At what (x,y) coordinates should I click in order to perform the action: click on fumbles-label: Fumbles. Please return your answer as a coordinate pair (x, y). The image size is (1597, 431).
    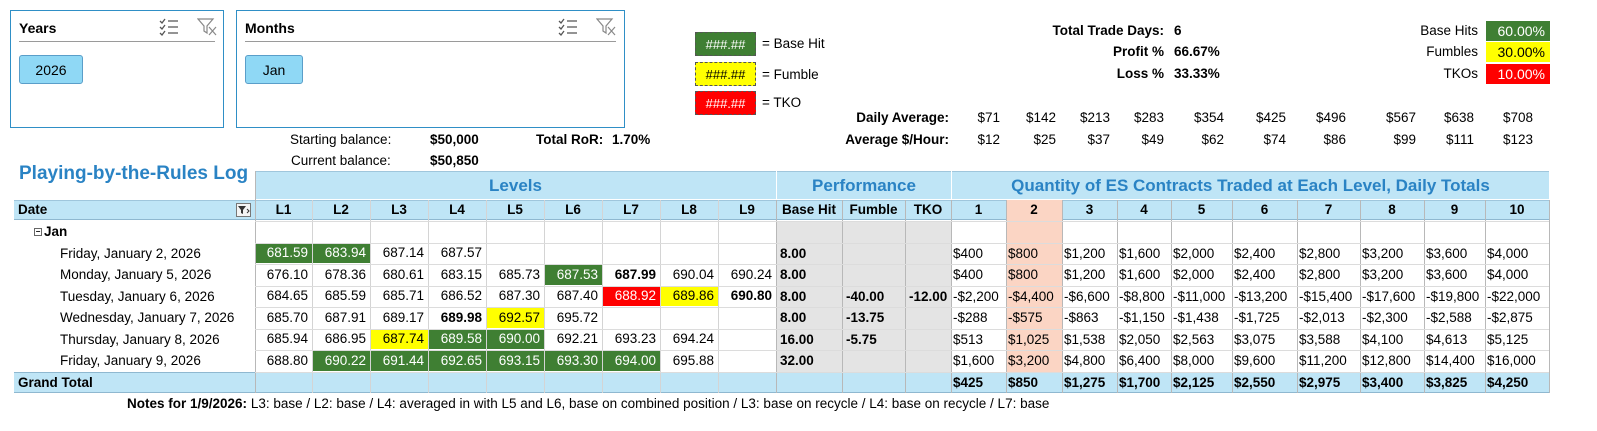
    Looking at the image, I should click on (1452, 51).